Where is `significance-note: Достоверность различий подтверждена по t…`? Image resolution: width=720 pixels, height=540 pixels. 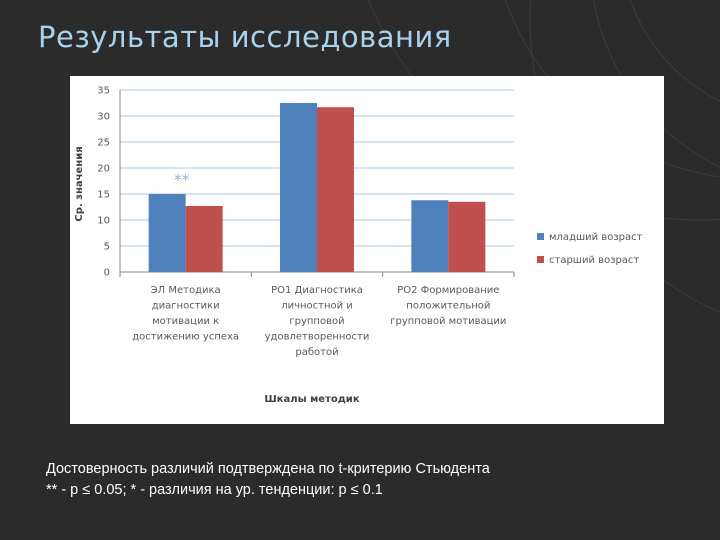 significance-note: Достоверность различий подтверждена по t… is located at coordinates (268, 469).